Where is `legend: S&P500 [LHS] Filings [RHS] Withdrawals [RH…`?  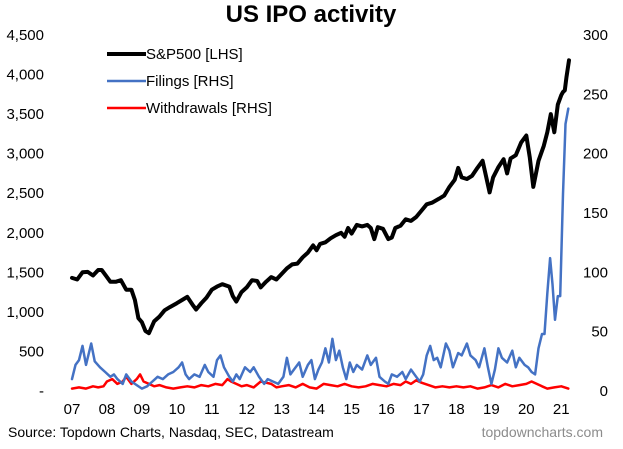
legend: S&P500 [LHS] Filings [RHS] Withdrawals [RH… is located at coordinates (189, 81).